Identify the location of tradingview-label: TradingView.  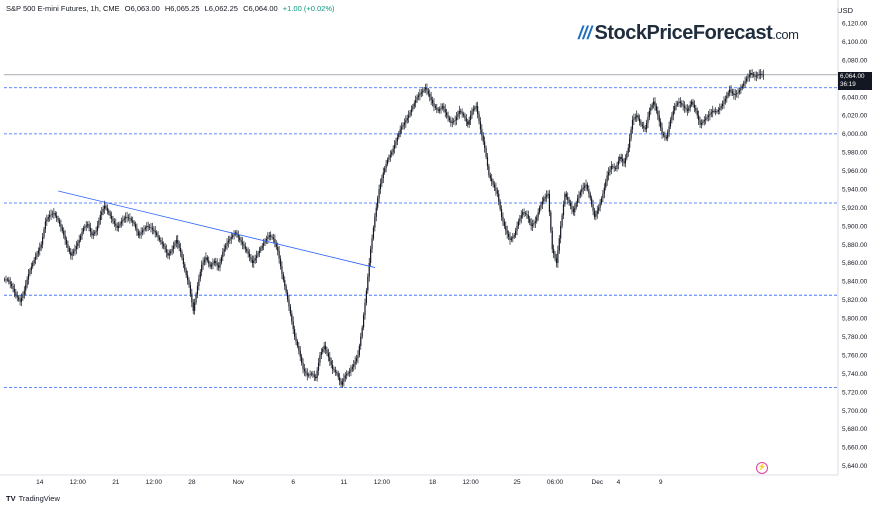
(39, 498).